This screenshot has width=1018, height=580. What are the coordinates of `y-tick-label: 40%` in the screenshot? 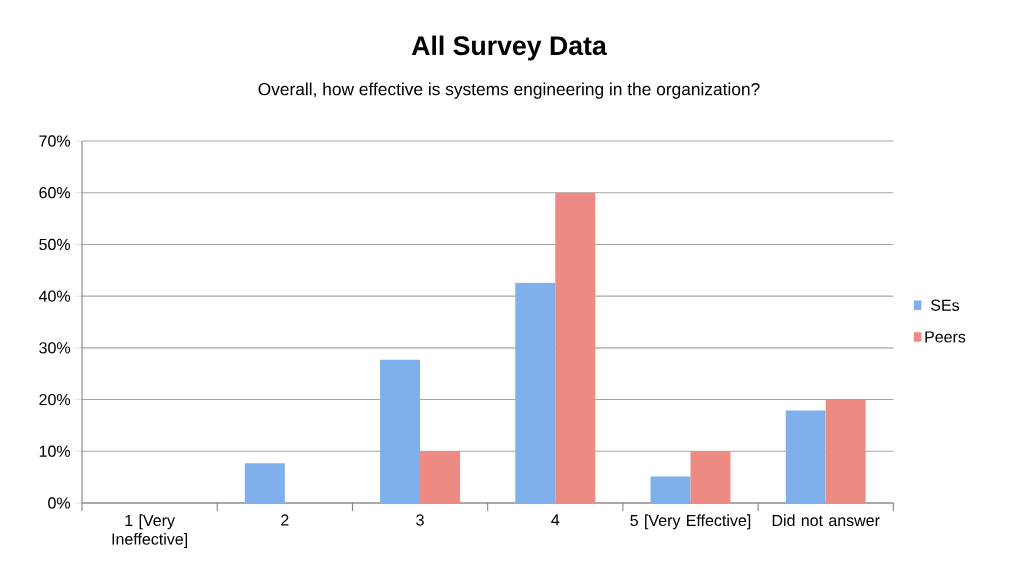 It's located at (54, 296).